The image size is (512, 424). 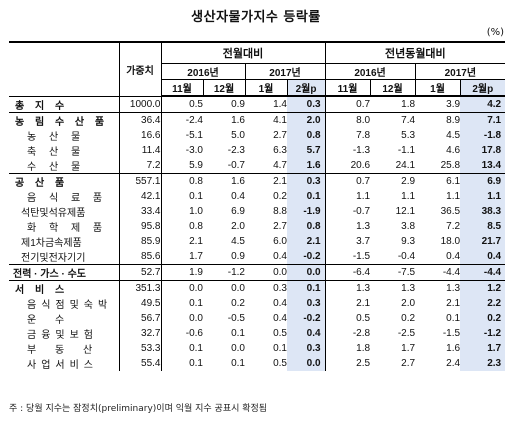 What do you see at coordinates (483, 271) in the screenshot?
I see `yoy-value-cell: -4.4` at bounding box center [483, 271].